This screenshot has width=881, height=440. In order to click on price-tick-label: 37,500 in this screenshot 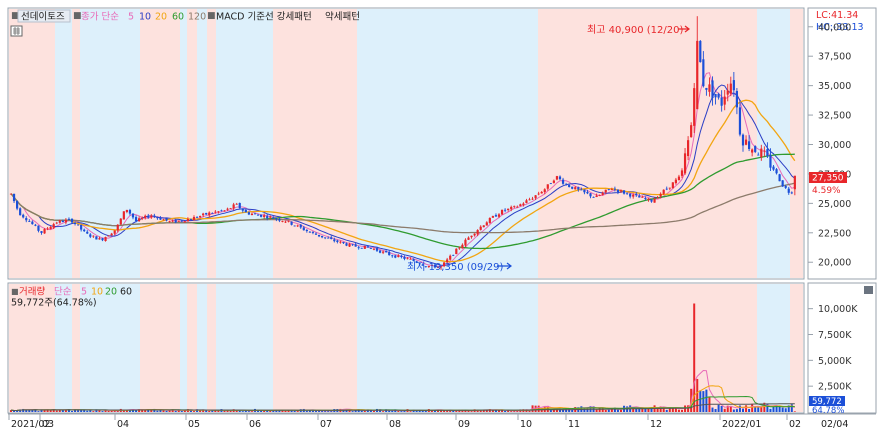, I will do `click(834, 57)`.